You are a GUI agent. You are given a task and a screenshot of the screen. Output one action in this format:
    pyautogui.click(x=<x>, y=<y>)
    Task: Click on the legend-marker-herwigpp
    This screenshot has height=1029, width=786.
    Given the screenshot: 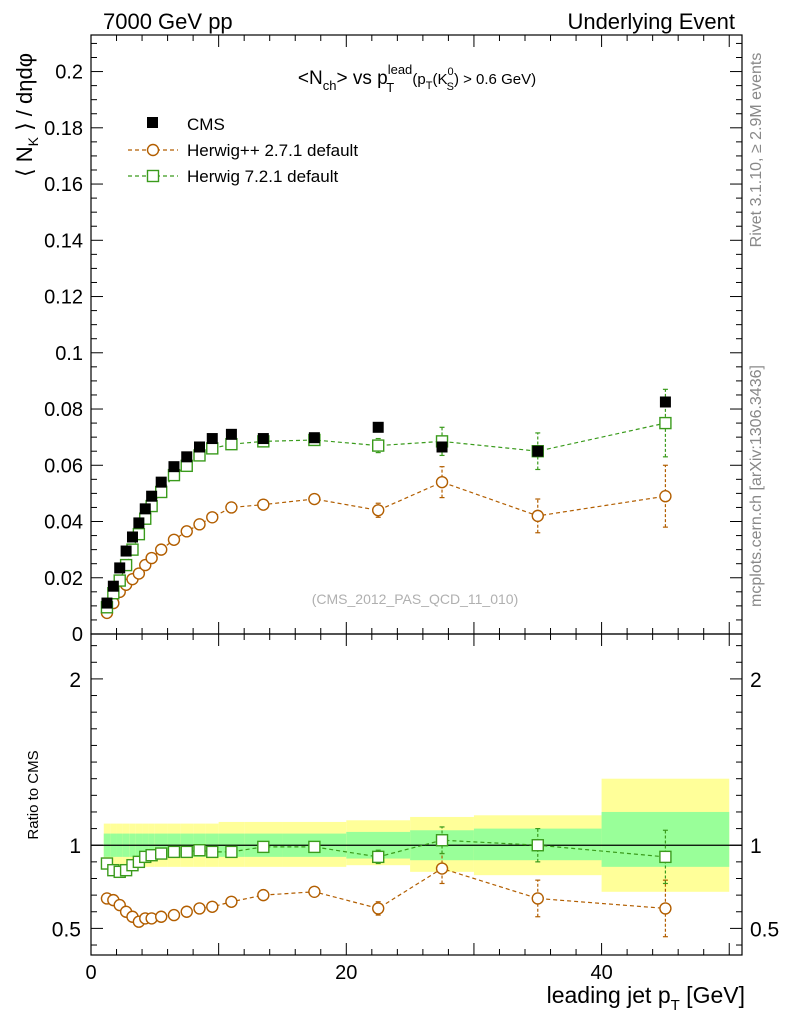 What is the action you would take?
    pyautogui.click(x=153, y=150)
    